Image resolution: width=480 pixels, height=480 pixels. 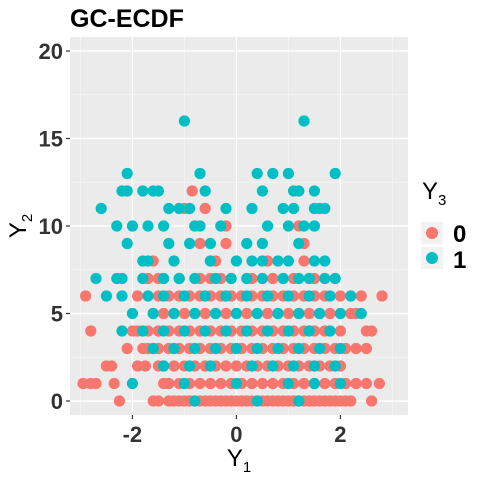 What do you see at coordinates (51, 51) in the screenshot?
I see `y-tick-label: 20` at bounding box center [51, 51].